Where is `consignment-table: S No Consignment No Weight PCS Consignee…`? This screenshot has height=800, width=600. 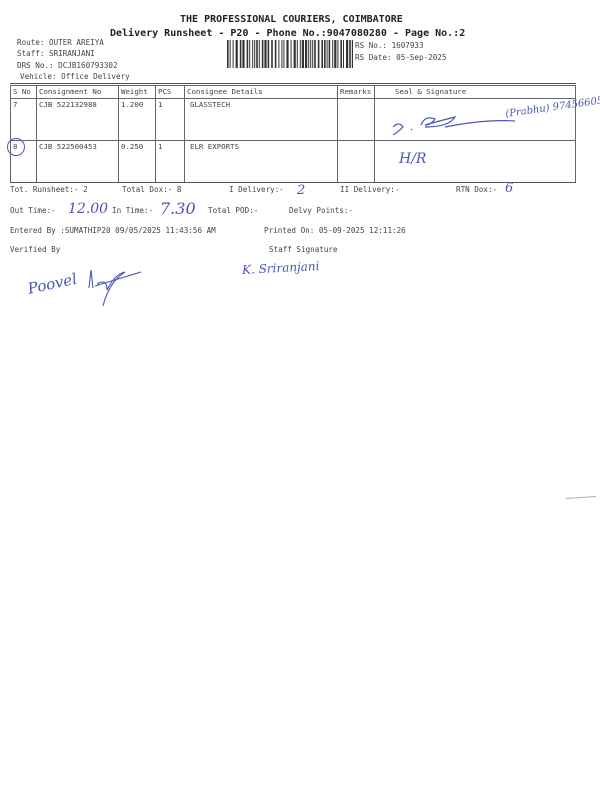
consignment-table: S No Consignment No Weight PCS Consignee… is located at coordinates (303, 134).